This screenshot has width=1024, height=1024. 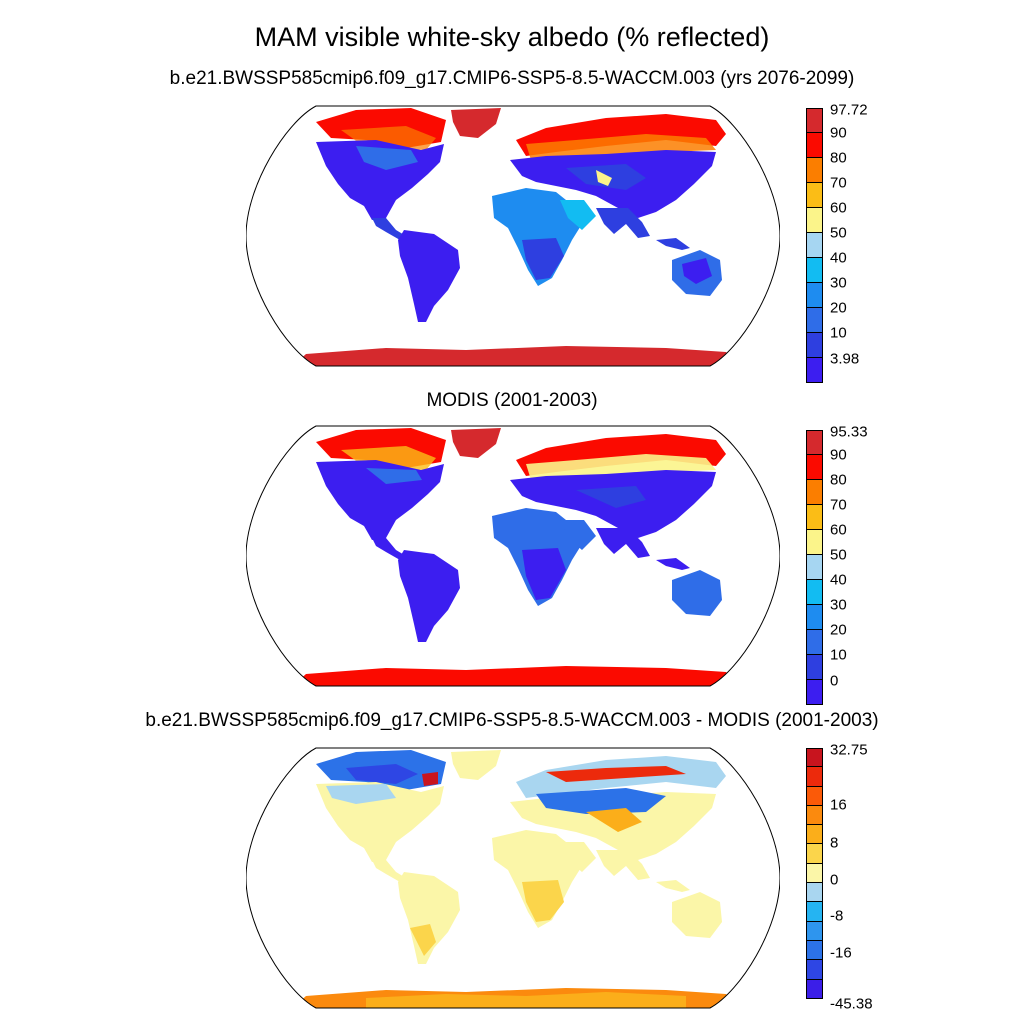 I want to click on colorbar-label: 32.75, so click(x=849, y=750).